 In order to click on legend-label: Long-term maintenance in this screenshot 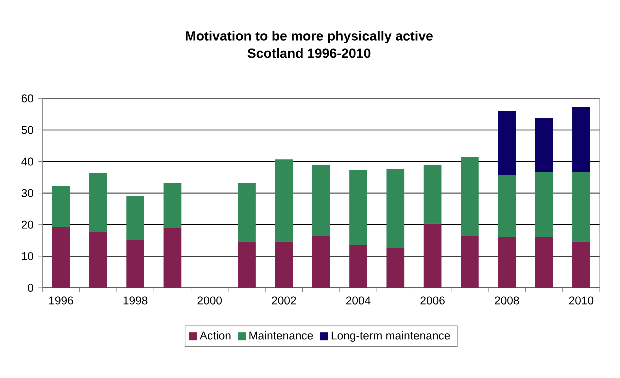, I will do `click(391, 336)`.